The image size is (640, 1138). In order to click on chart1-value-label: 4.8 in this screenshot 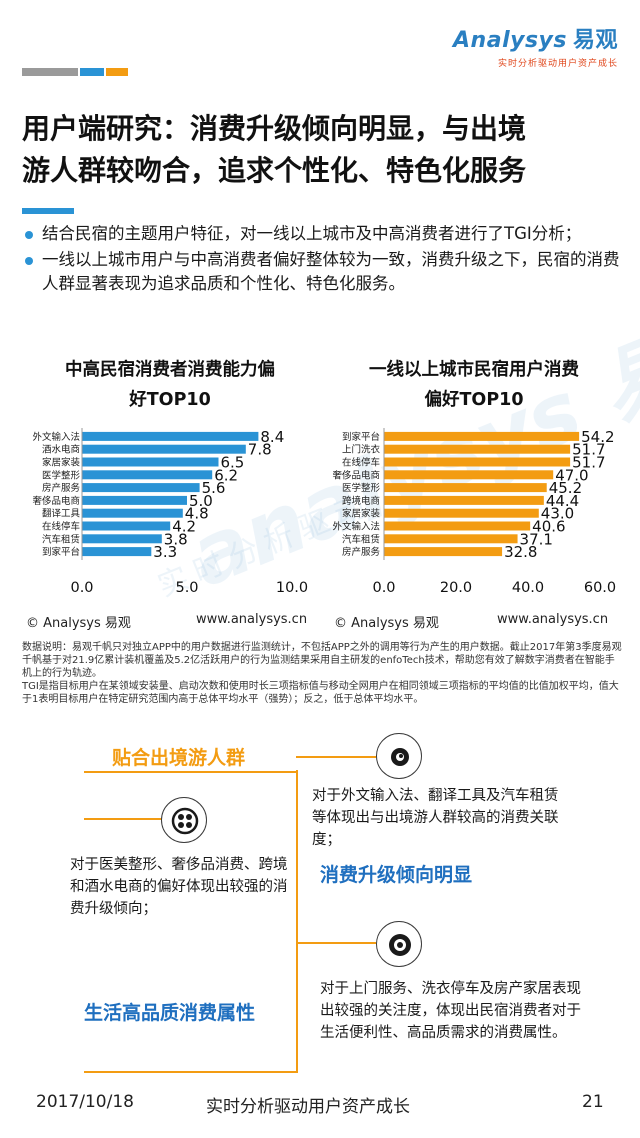, I will do `click(197, 514)`.